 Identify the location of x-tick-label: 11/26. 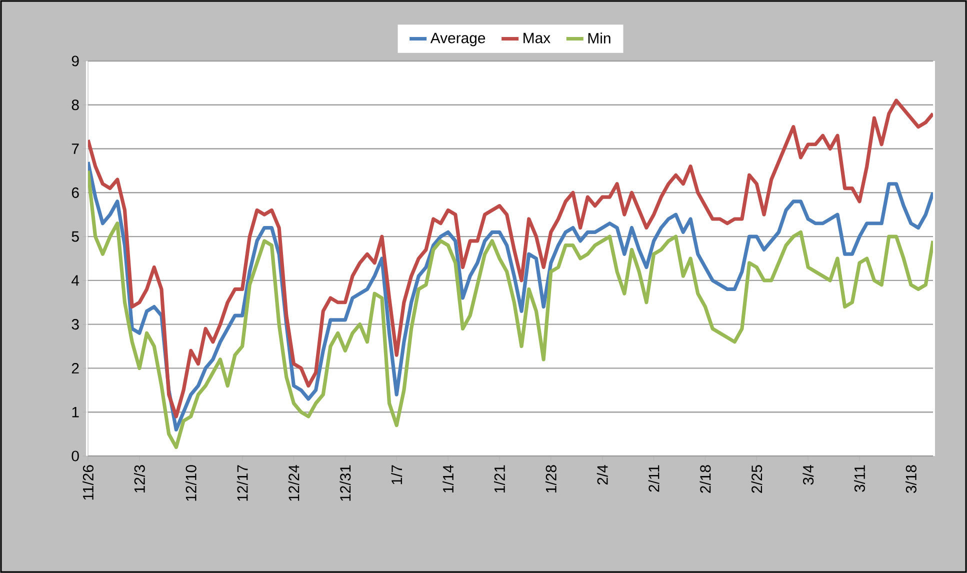
(88, 482).